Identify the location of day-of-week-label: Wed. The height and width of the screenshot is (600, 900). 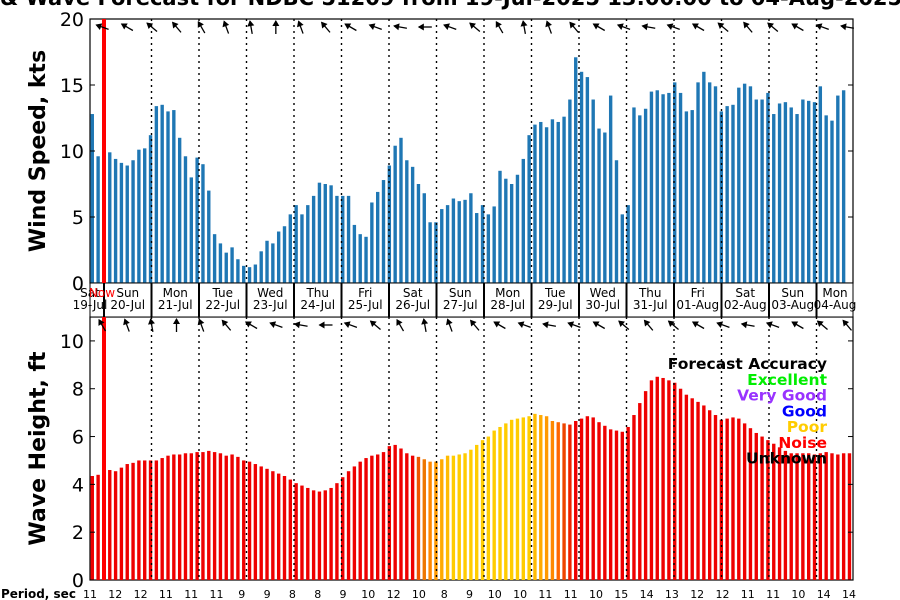
(603, 293).